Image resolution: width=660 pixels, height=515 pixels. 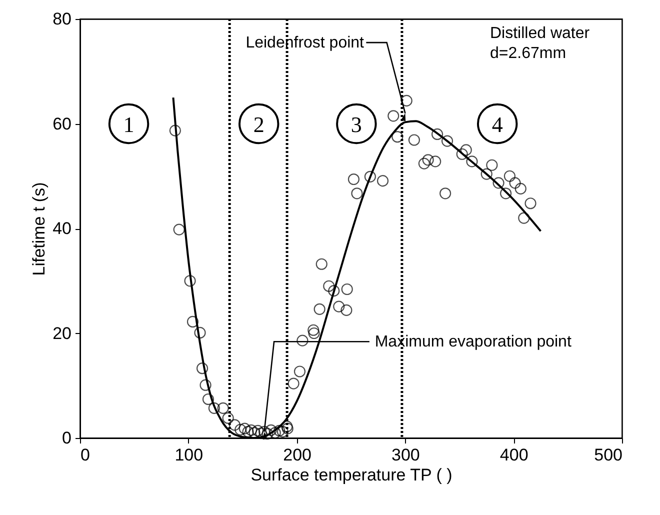 I want to click on y-tick-label: 40, so click(x=62, y=228).